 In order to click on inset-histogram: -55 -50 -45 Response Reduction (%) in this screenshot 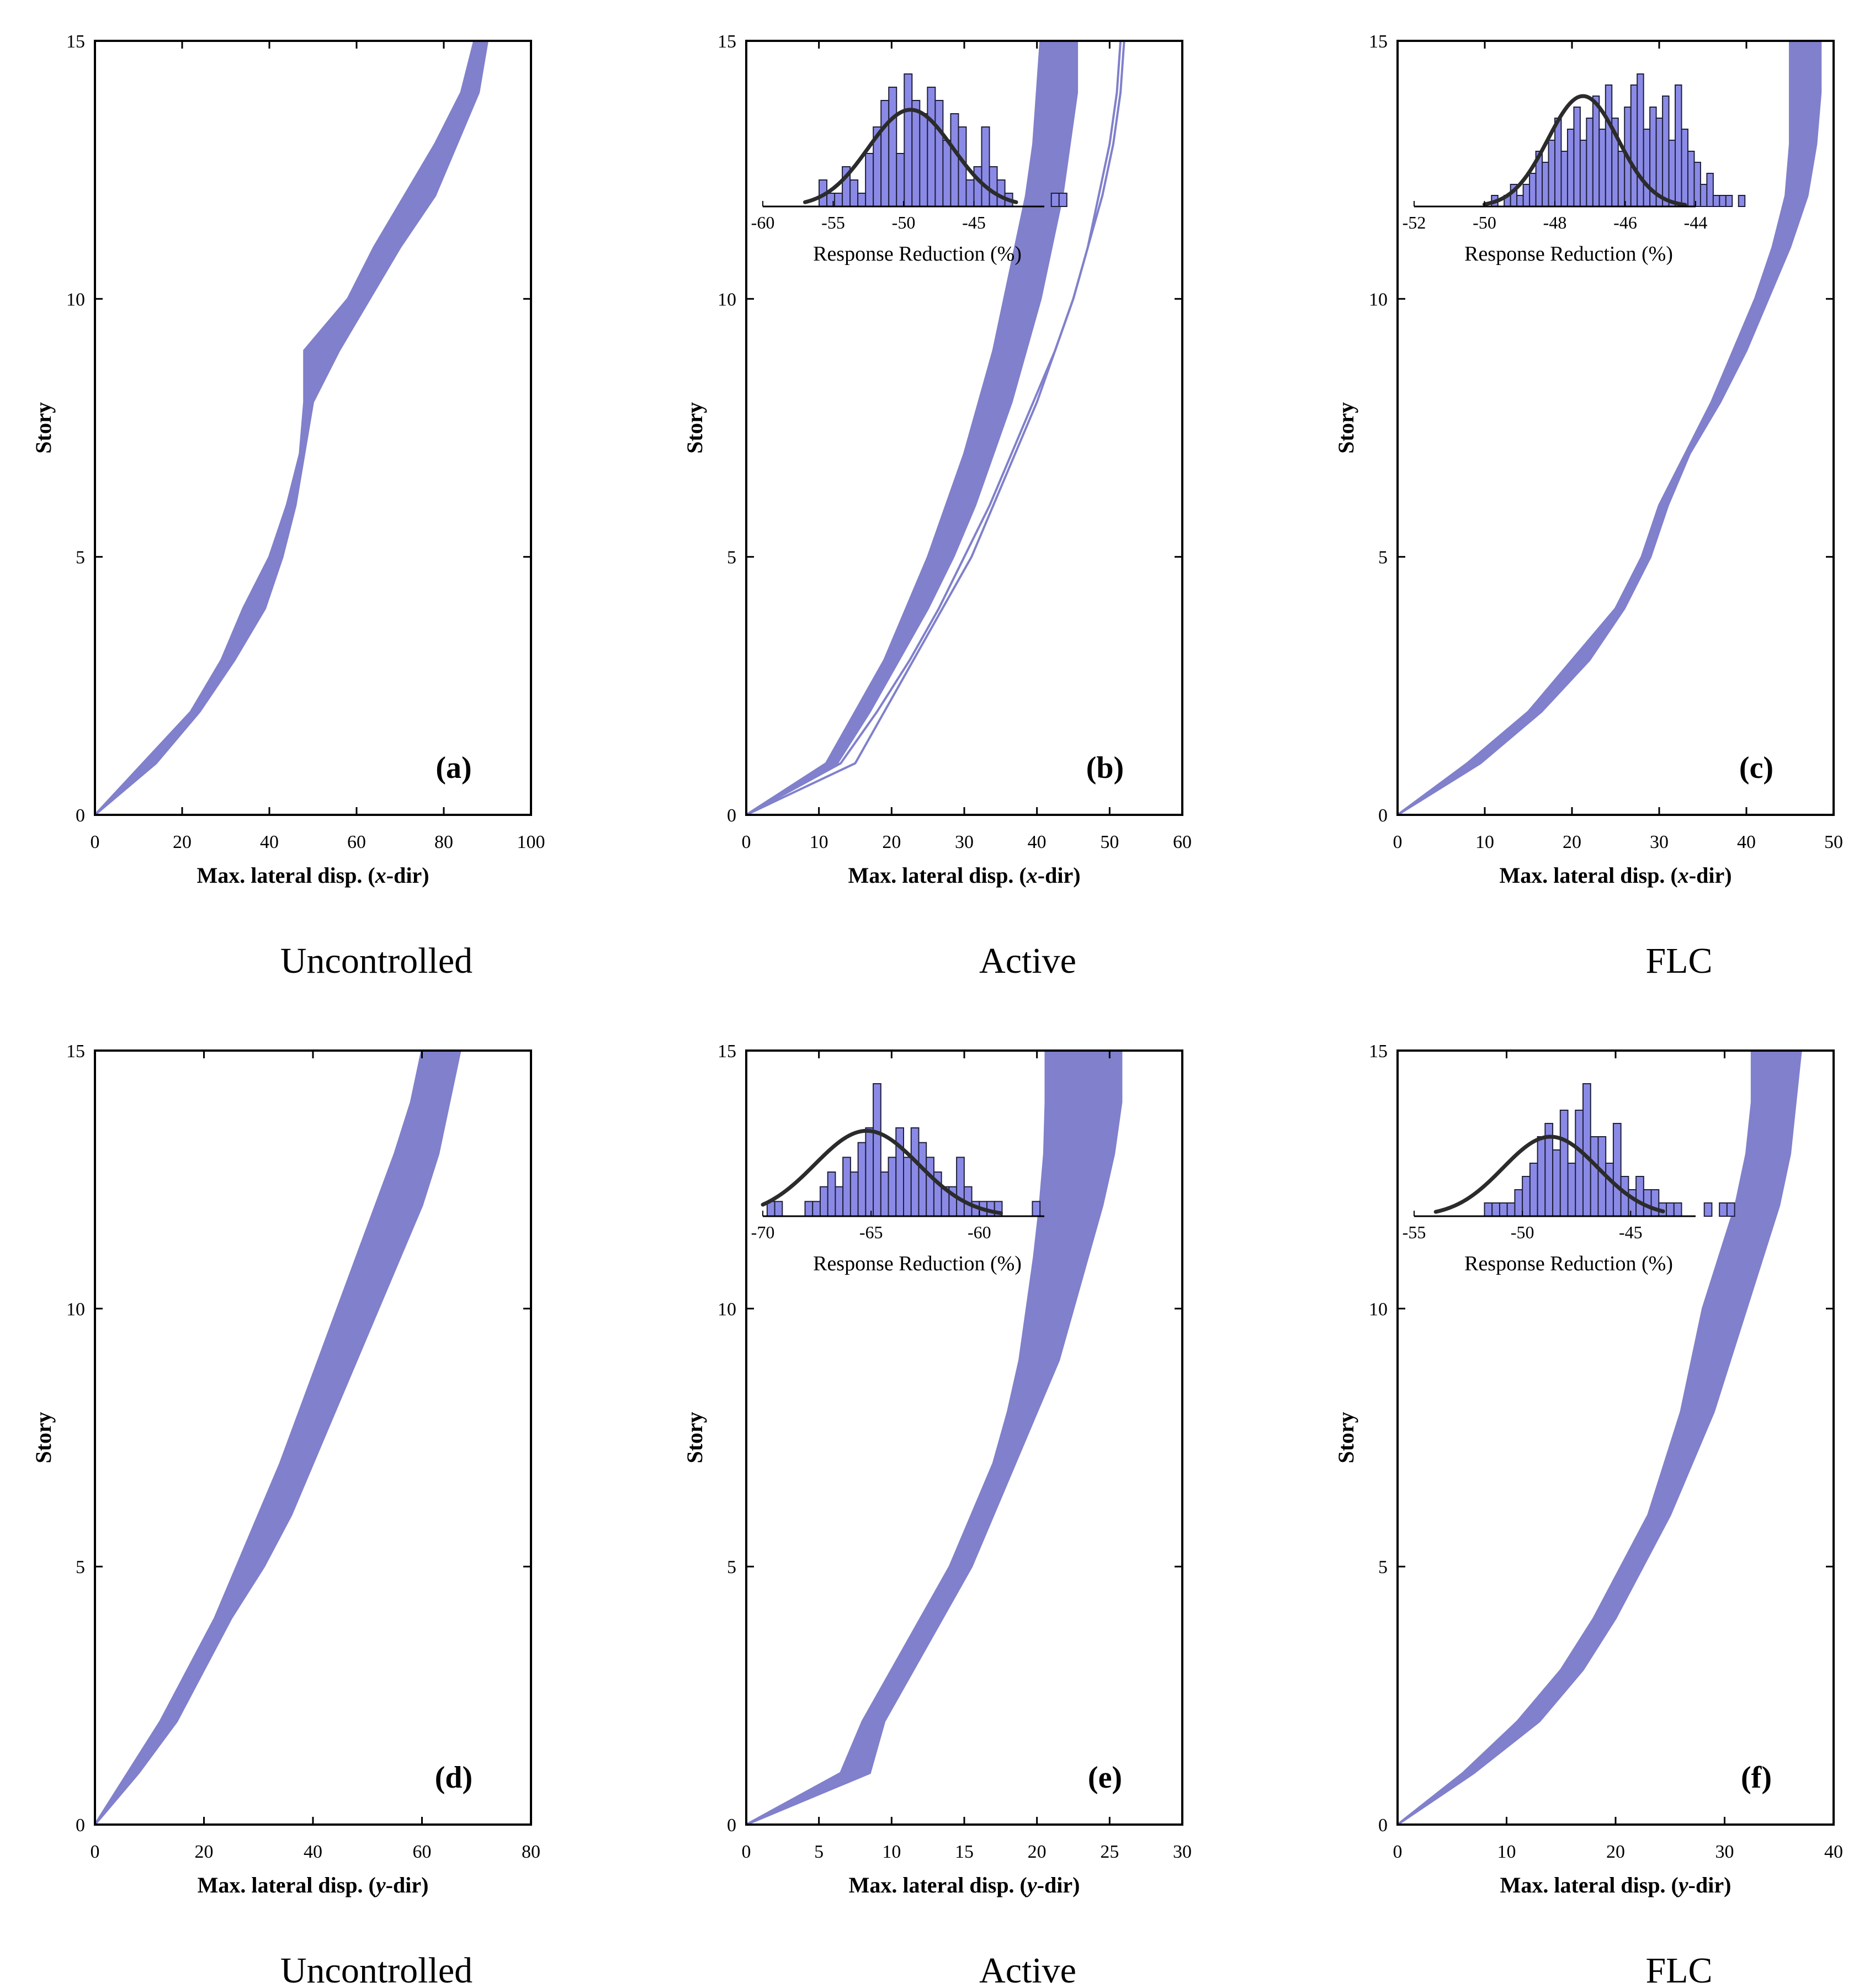, I will do `click(1569, 1179)`.